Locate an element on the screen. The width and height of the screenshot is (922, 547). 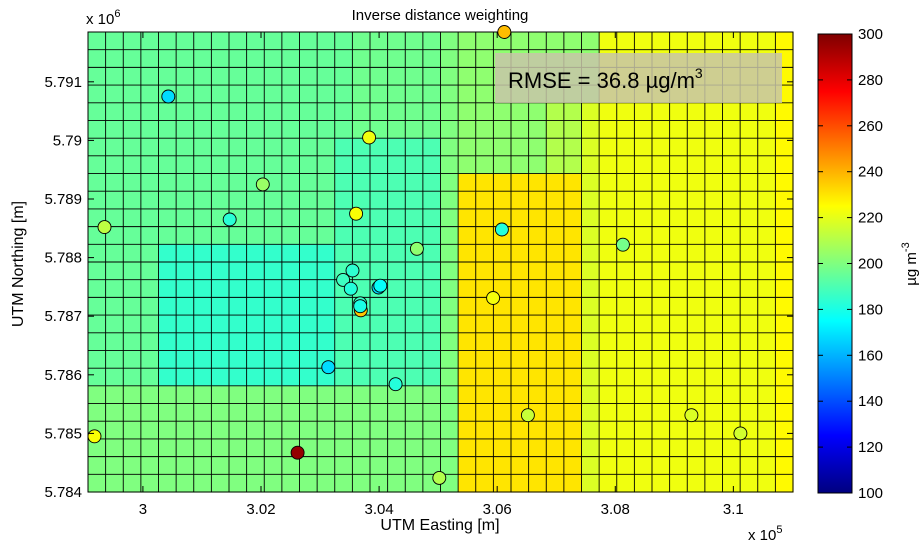
x-axis-label: UTM Easting [m] is located at coordinates (439, 525).